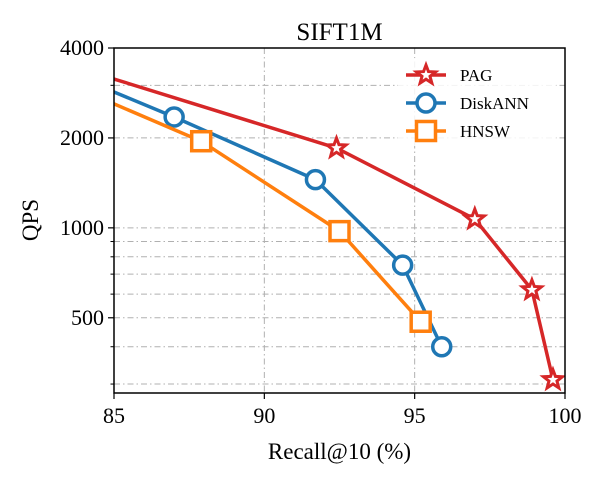 Image resolution: width=600 pixels, height=480 pixels. I want to click on y-tick-label: 4000, so click(82, 47).